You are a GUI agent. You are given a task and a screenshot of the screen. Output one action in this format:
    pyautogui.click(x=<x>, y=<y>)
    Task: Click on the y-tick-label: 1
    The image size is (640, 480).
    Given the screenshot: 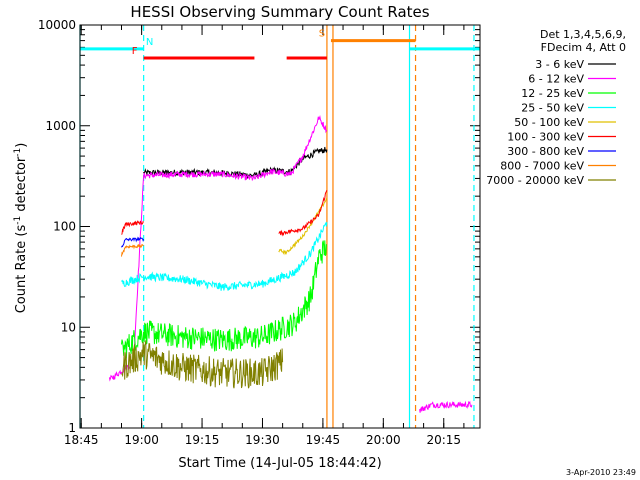 What is the action you would take?
    pyautogui.click(x=72, y=428)
    